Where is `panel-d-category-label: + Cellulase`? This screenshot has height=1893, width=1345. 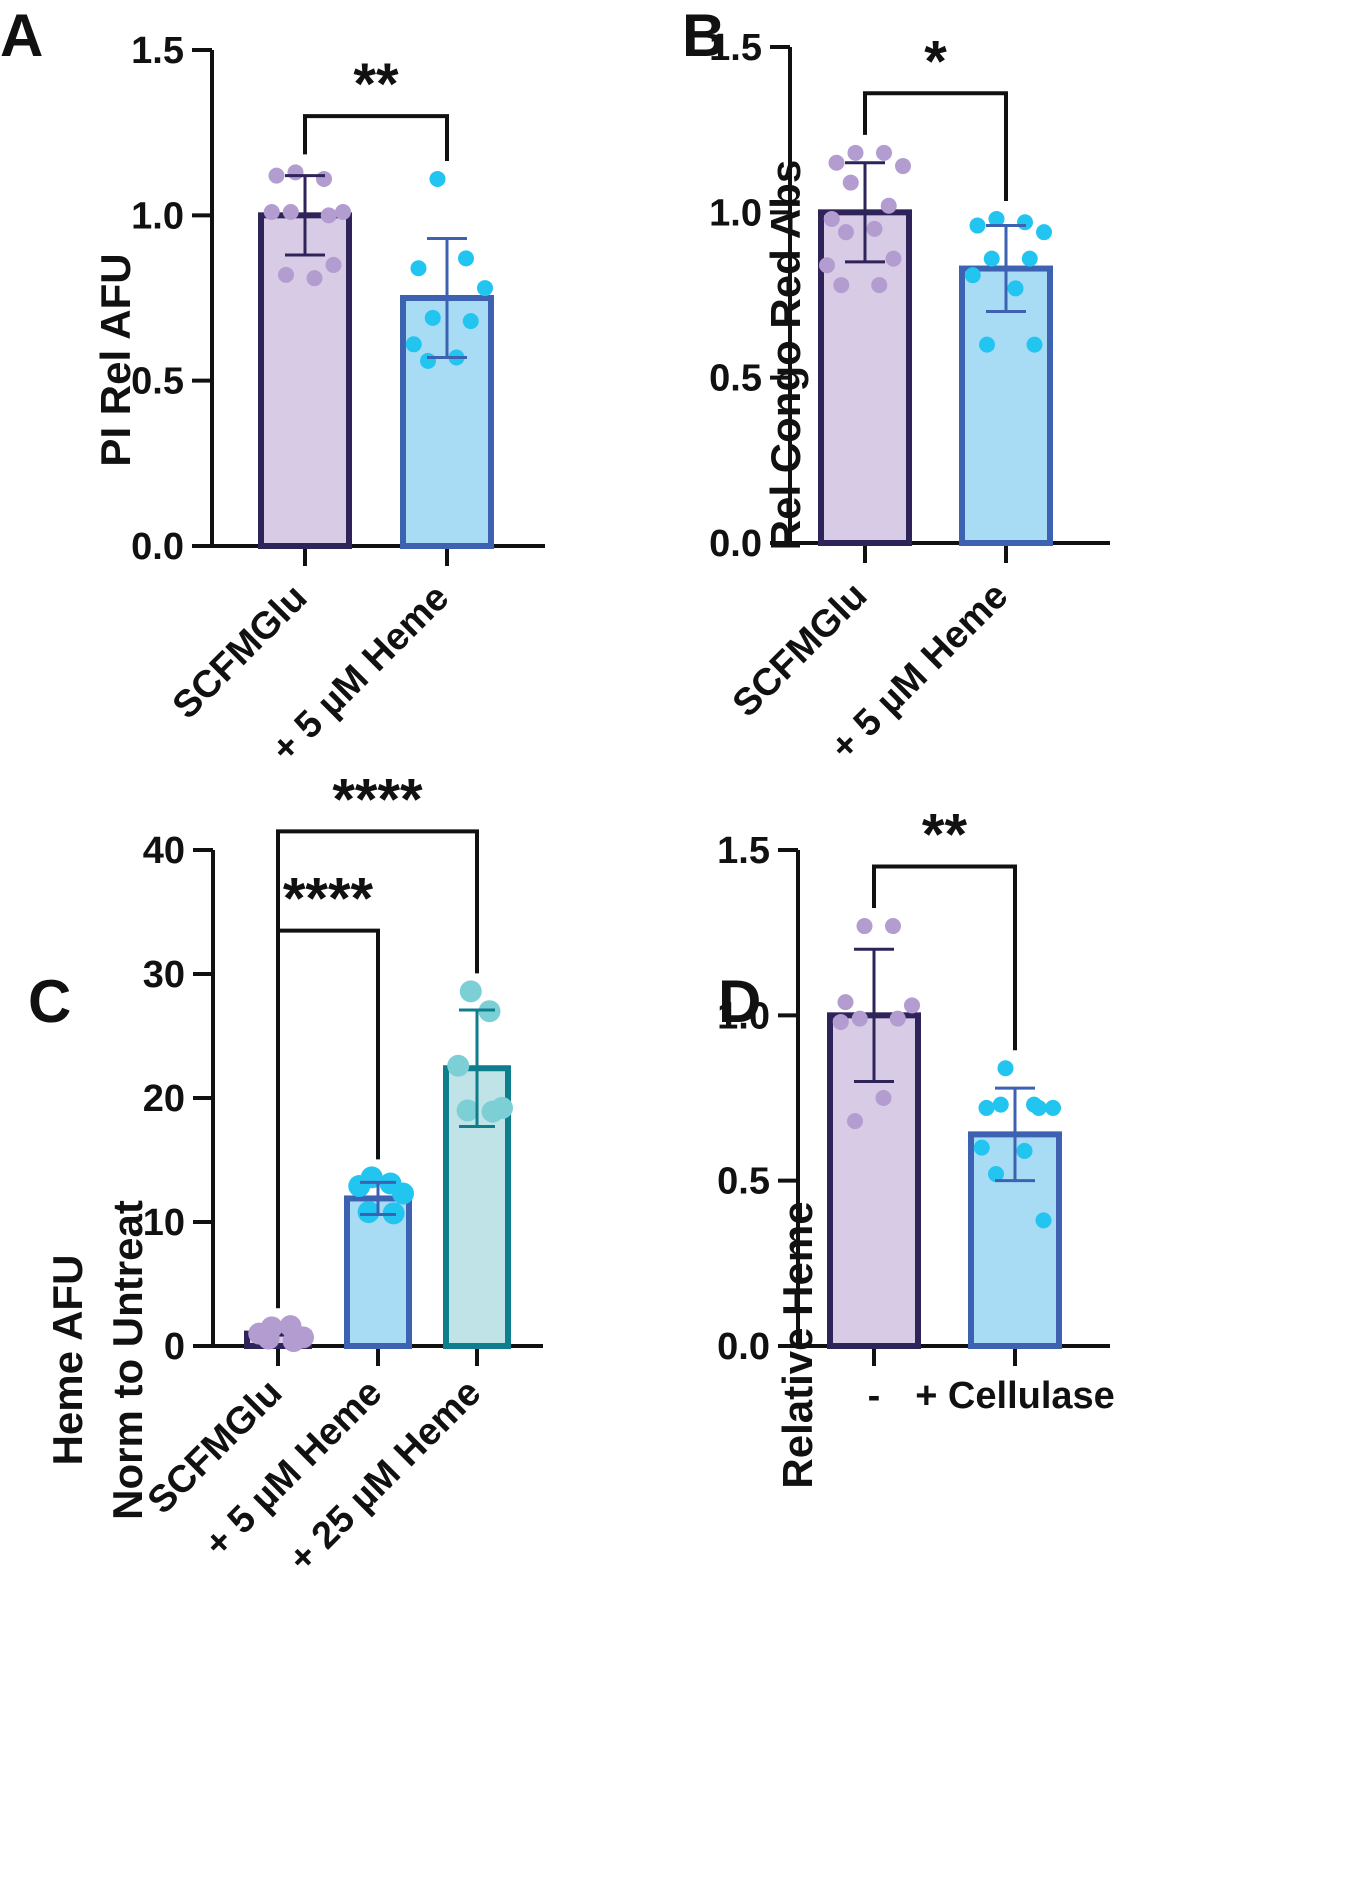 panel-d-category-label: + Cellulase is located at coordinates (1015, 1396).